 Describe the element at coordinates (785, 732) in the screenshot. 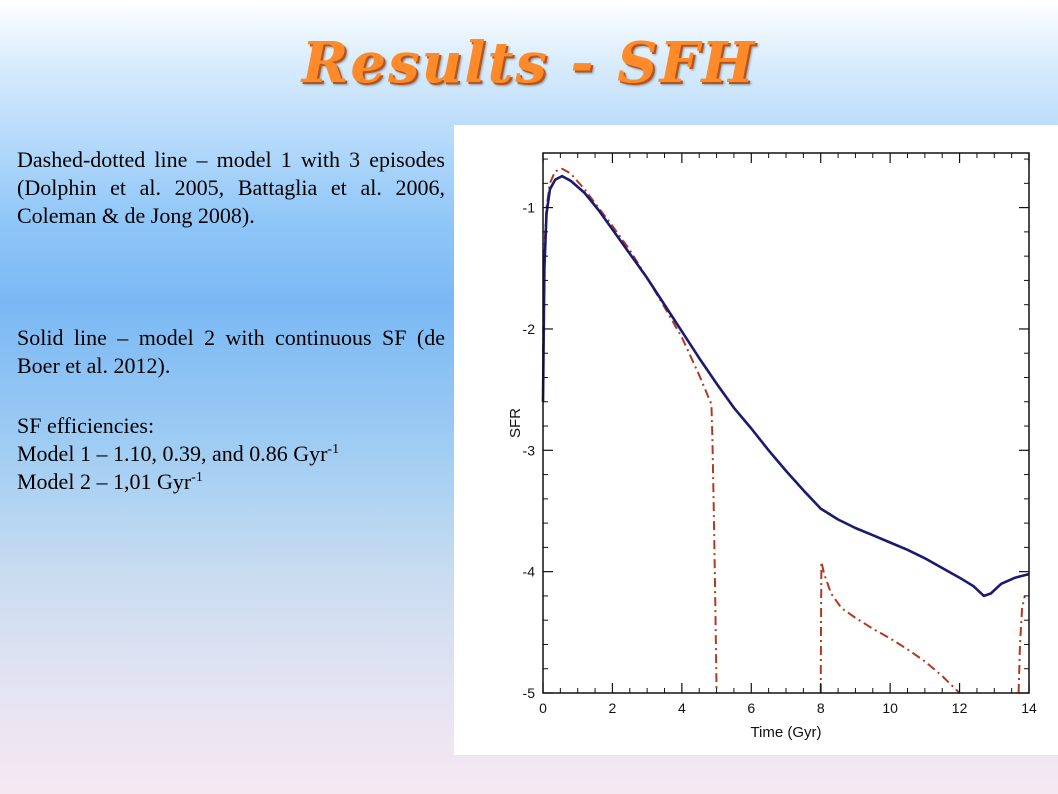

I see `x-axis-label: Time (Gyr)` at that location.